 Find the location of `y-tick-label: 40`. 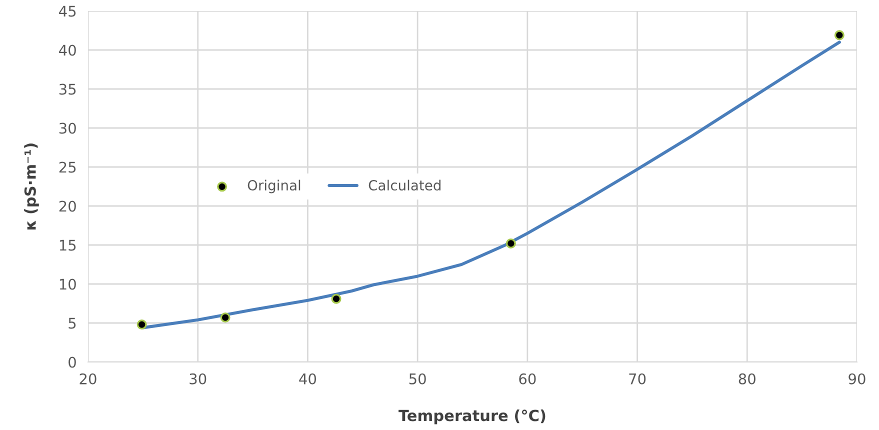

y-tick-label: 40 is located at coordinates (67, 50).